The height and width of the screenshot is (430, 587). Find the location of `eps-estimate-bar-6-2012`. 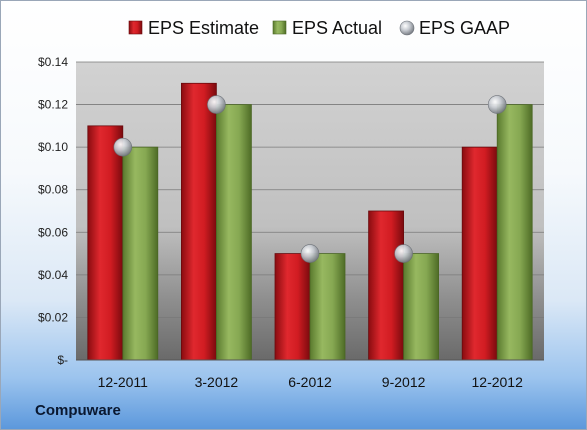

eps-estimate-bar-6-2012 is located at coordinates (292, 307).